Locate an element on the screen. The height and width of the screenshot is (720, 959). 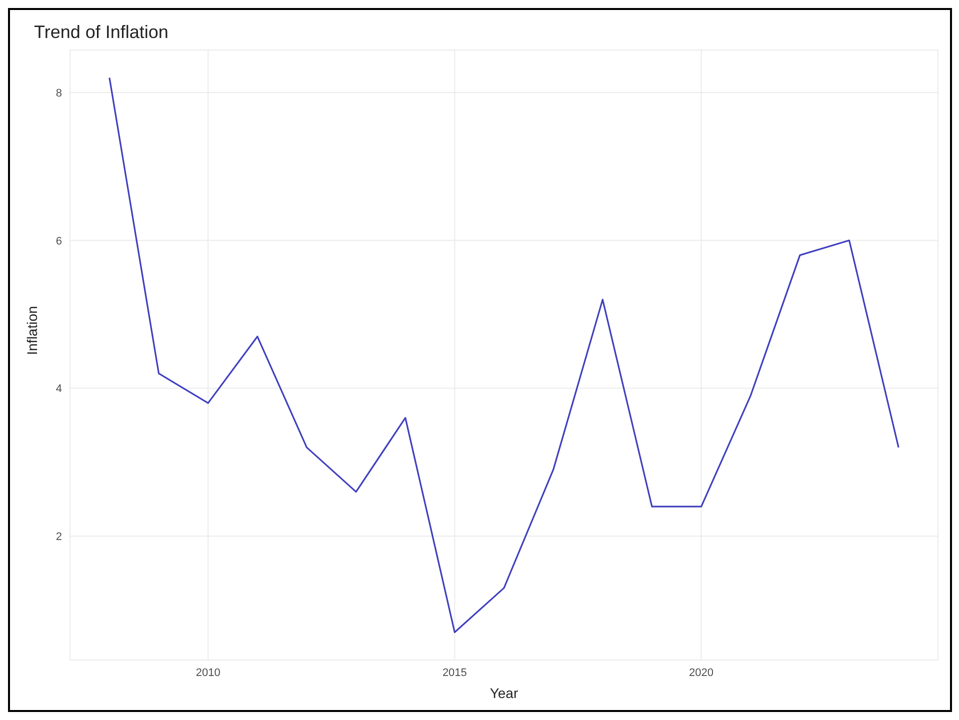
y-tick-label: 2 is located at coordinates (59, 537).